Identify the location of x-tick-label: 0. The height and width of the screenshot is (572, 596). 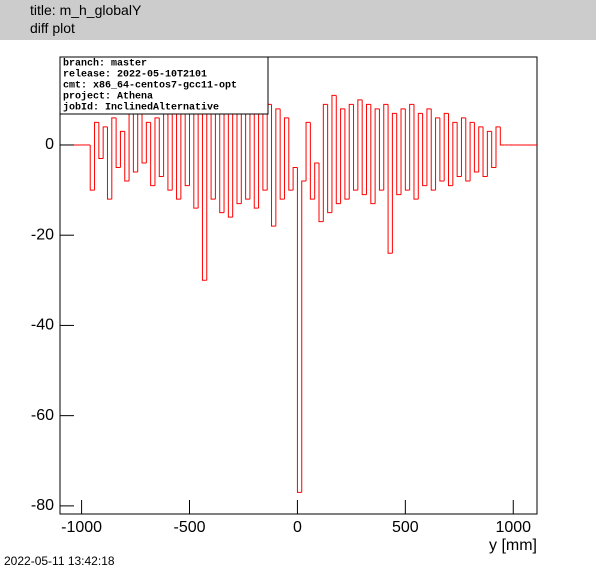
(297, 527).